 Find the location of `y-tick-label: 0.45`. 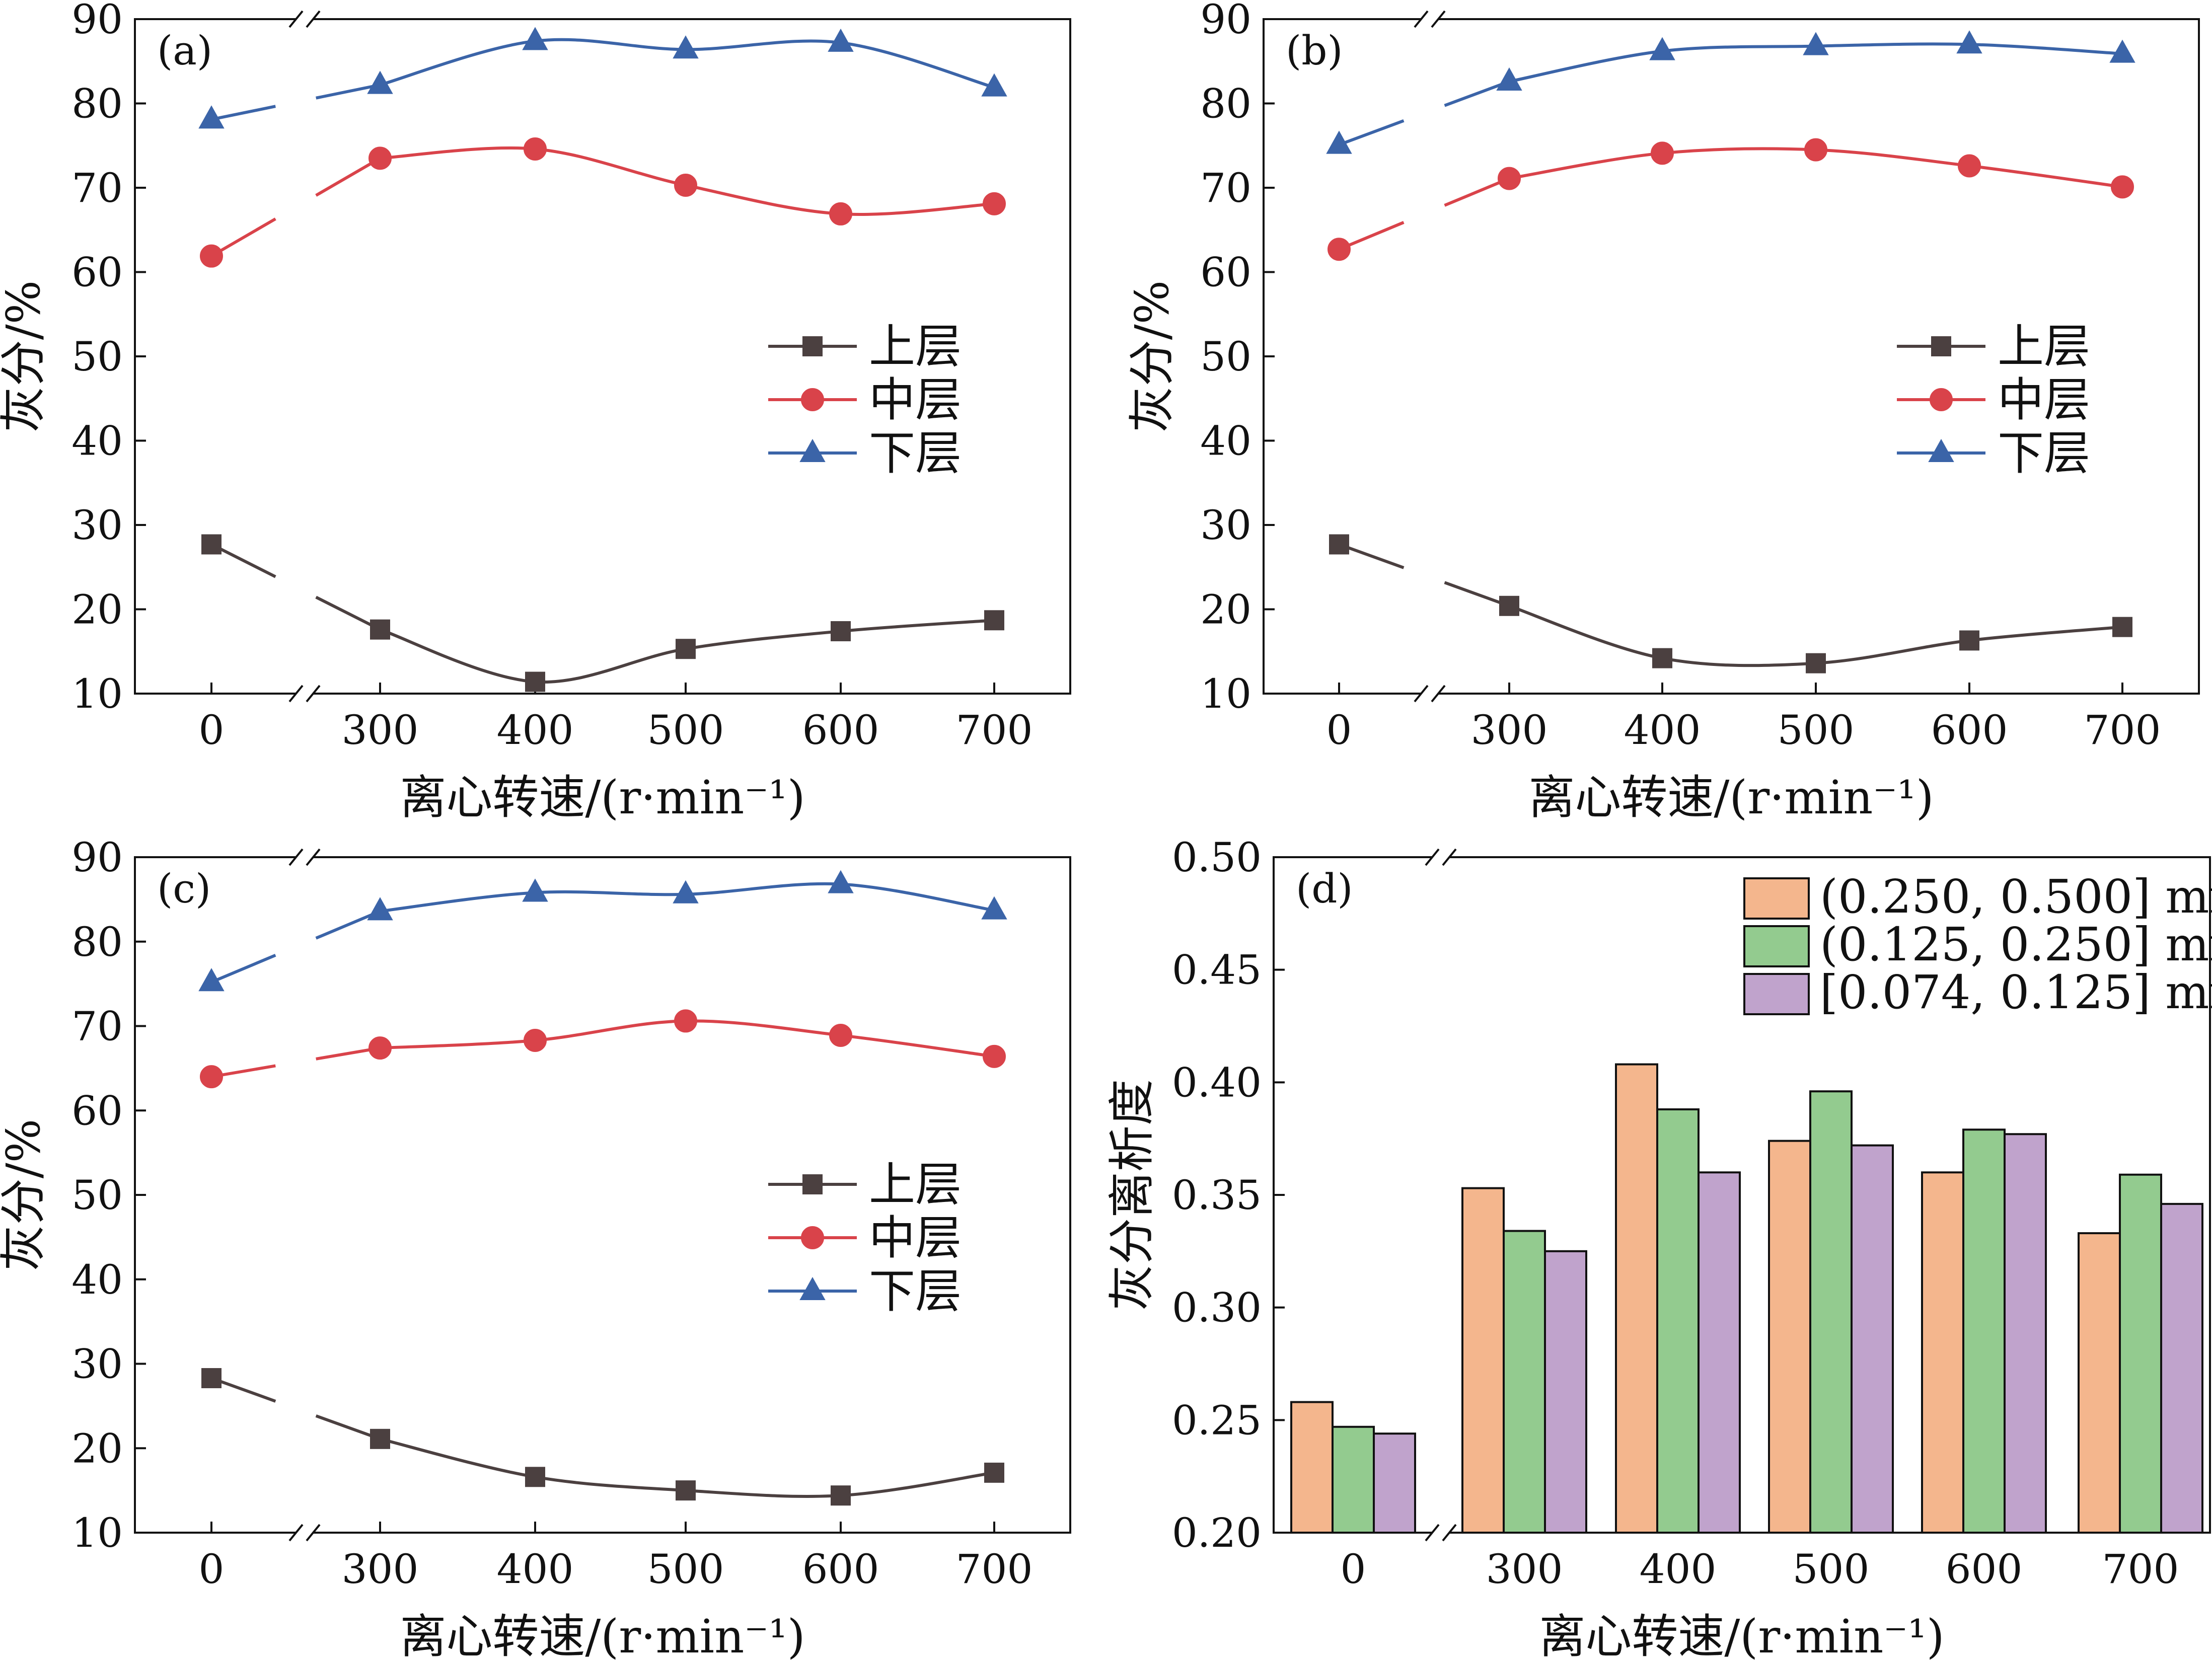

y-tick-label: 0.45 is located at coordinates (1217, 970).